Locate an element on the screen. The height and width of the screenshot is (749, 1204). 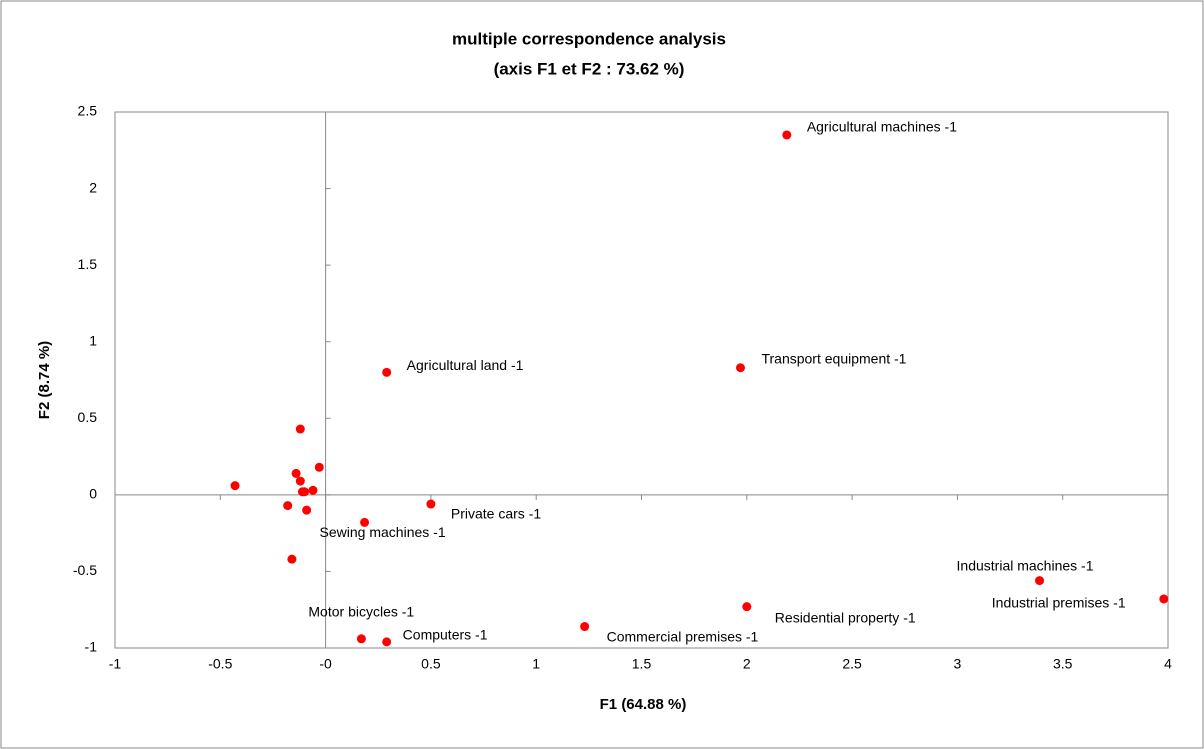
point-label: Sewing machines -1 is located at coordinates (383, 532).